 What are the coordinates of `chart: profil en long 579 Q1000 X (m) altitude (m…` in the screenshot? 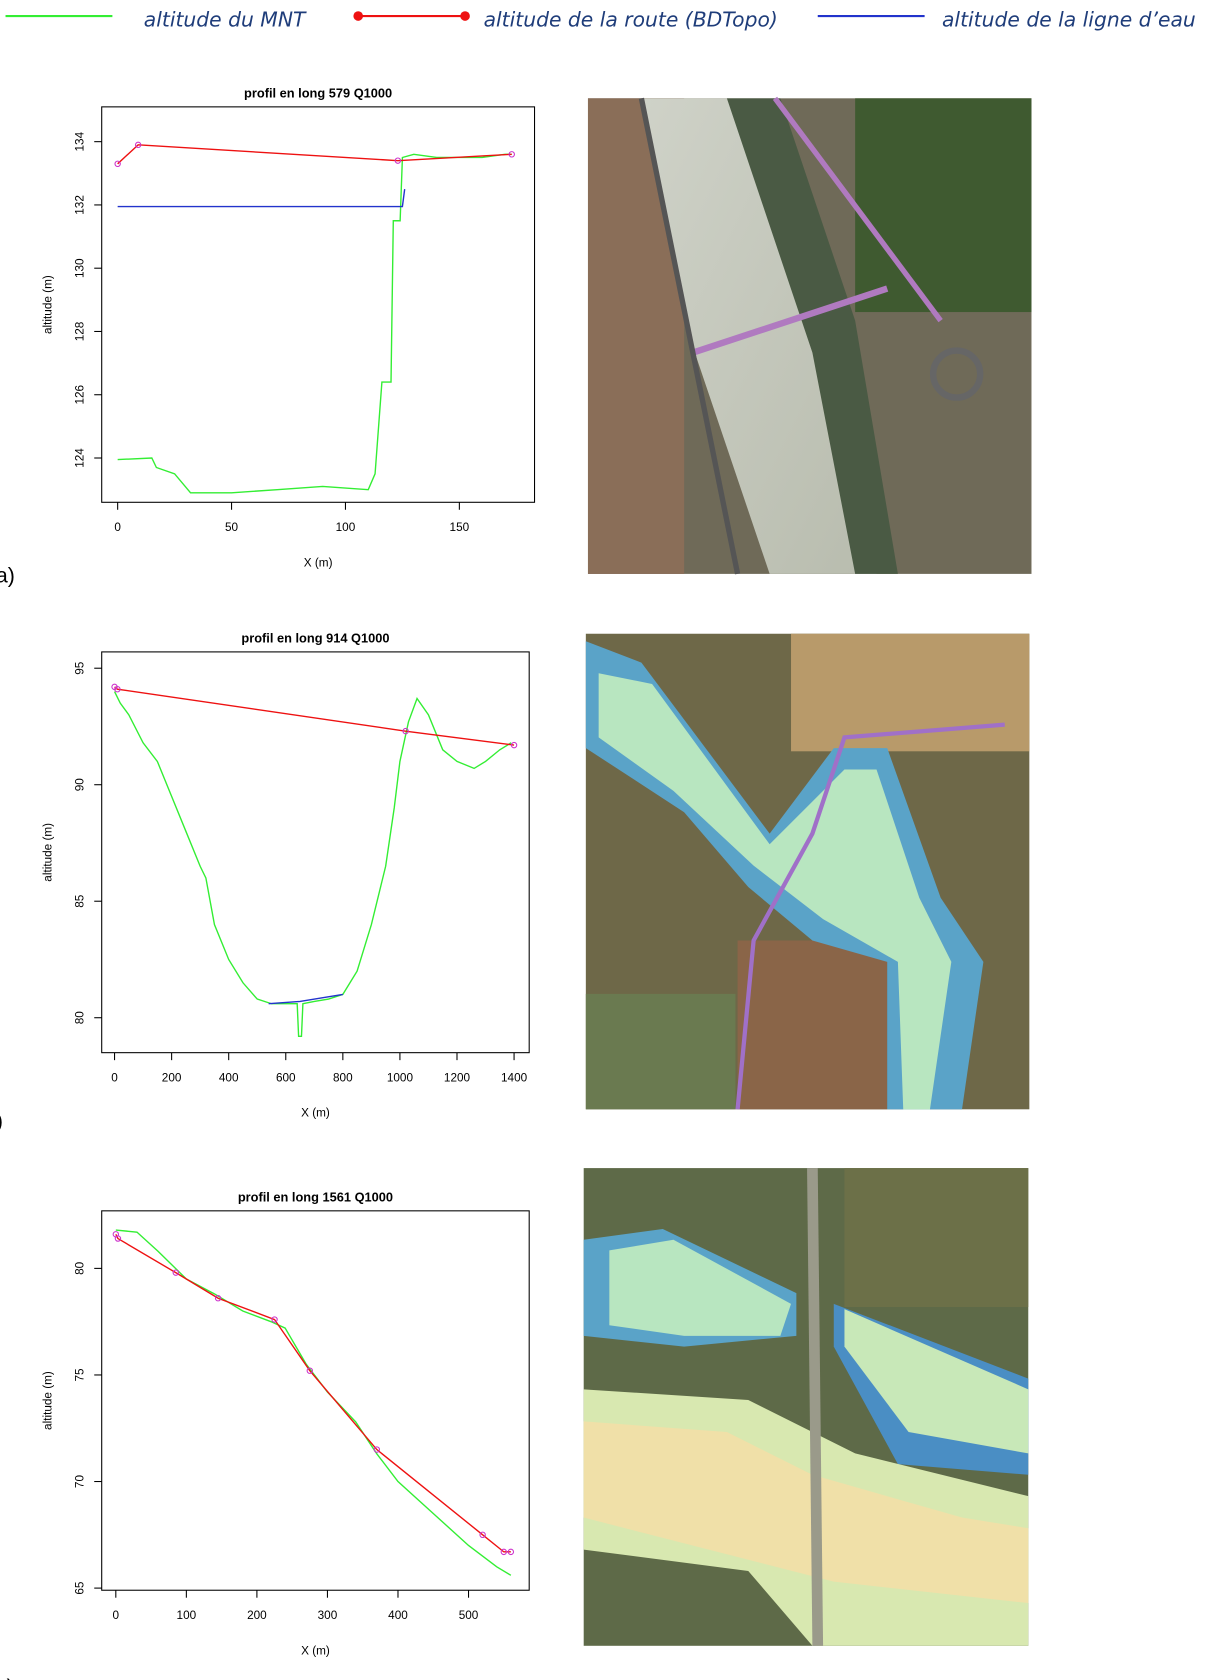 It's located at (268, 336).